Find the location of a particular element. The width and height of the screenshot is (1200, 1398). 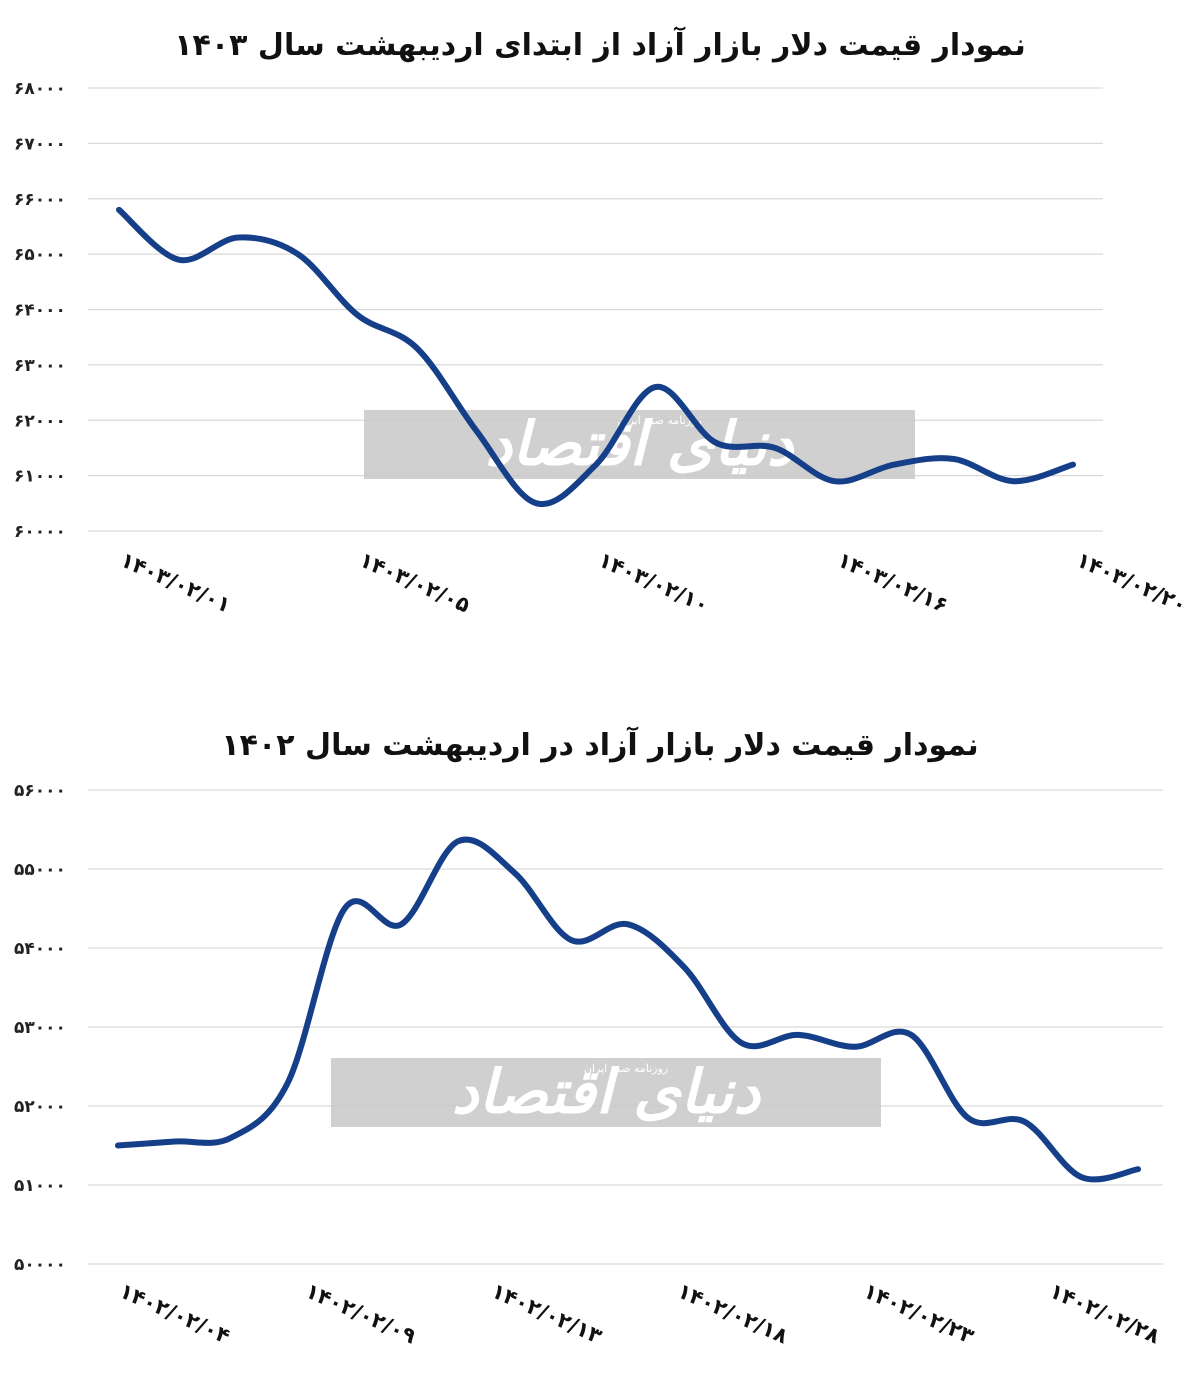

x-tick-label: ۱۴۰۲/۰۲/۰۴ is located at coordinates (175, 1314).